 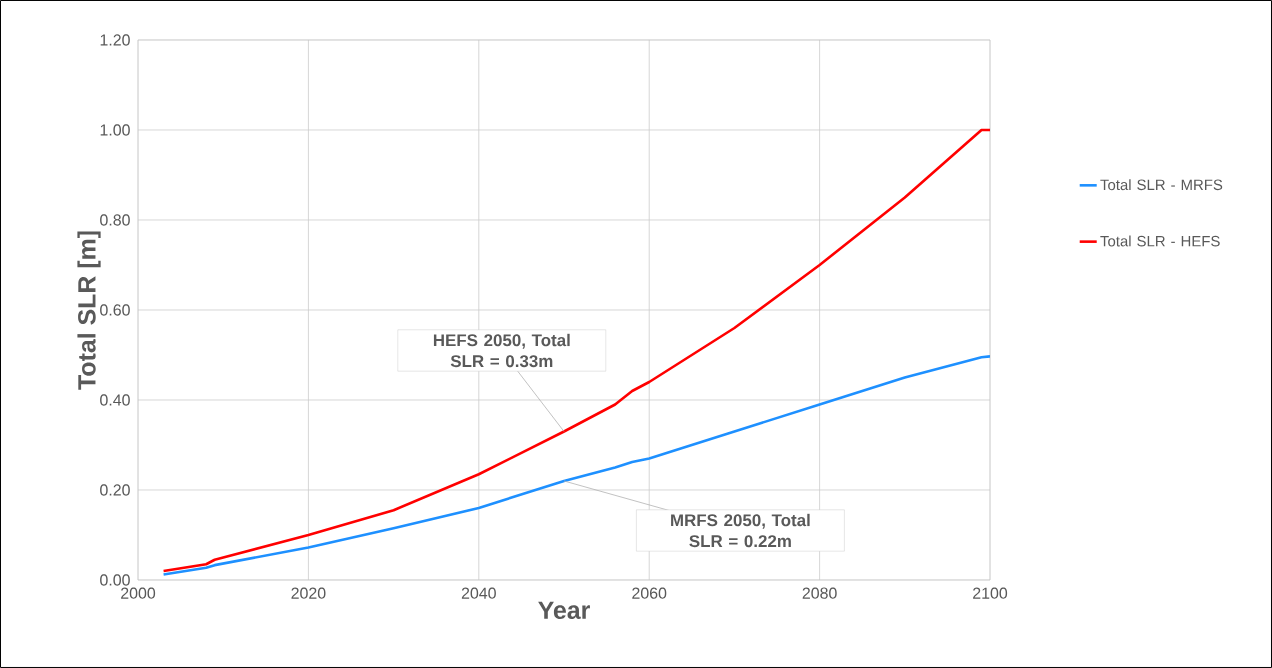 I want to click on x-tick-label: 2080, so click(x=819, y=593).